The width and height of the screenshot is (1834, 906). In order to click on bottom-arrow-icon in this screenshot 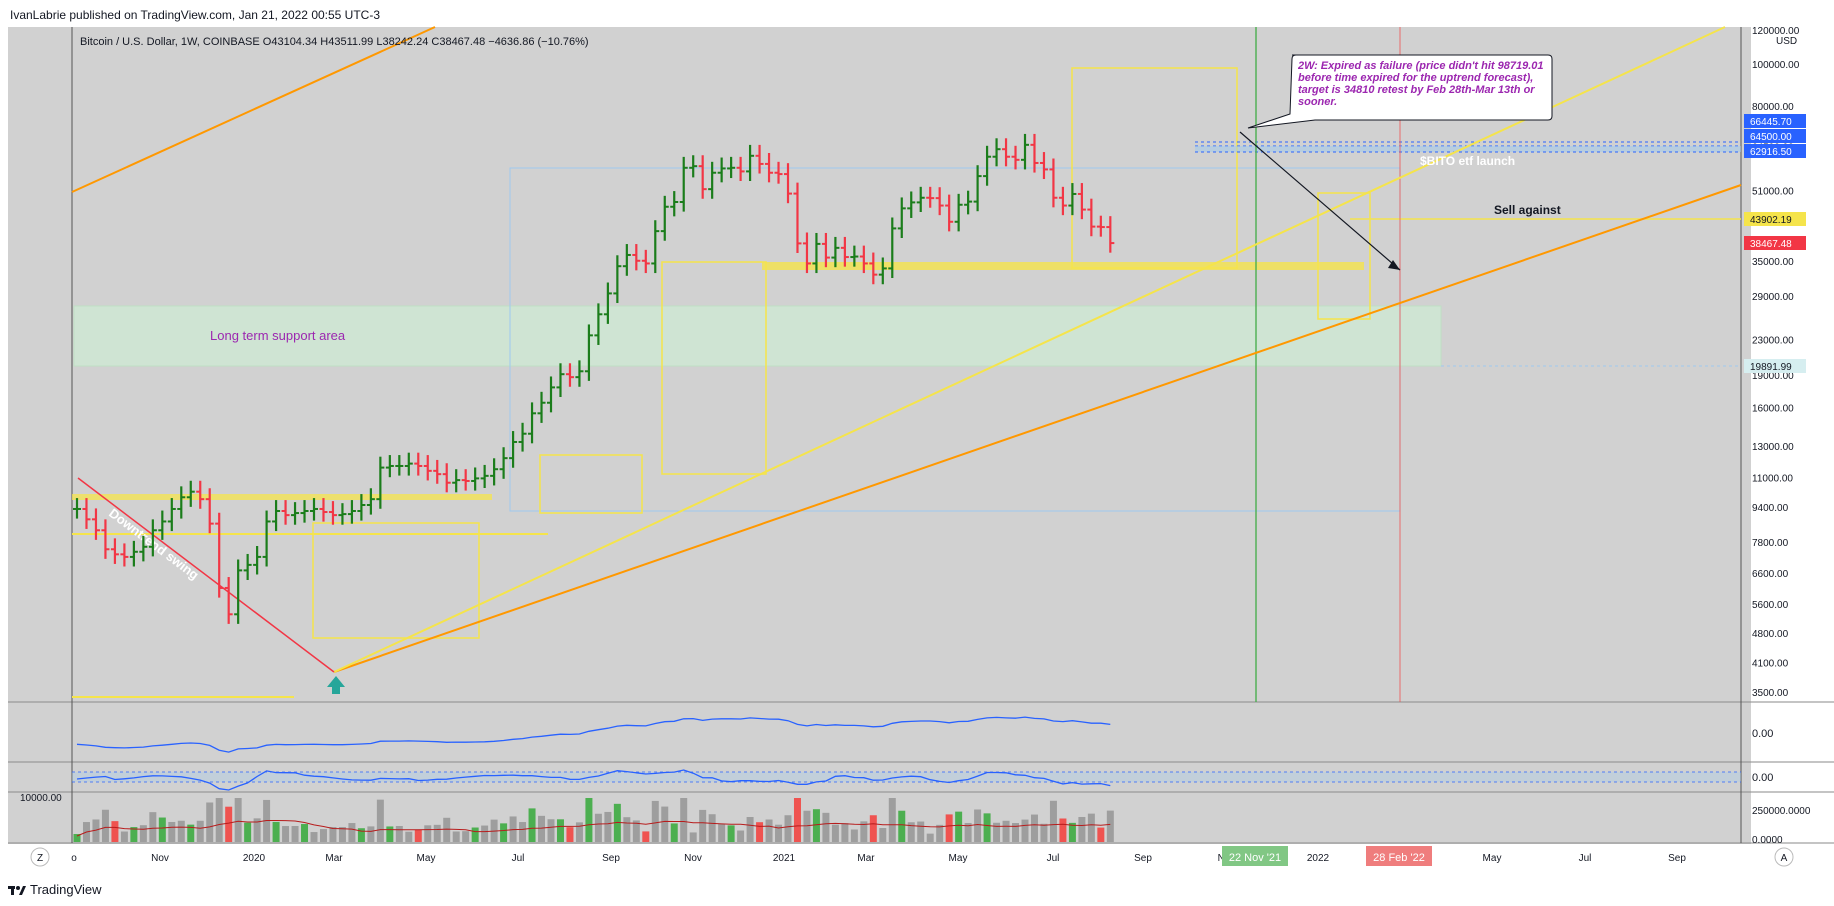, I will do `click(336, 685)`.